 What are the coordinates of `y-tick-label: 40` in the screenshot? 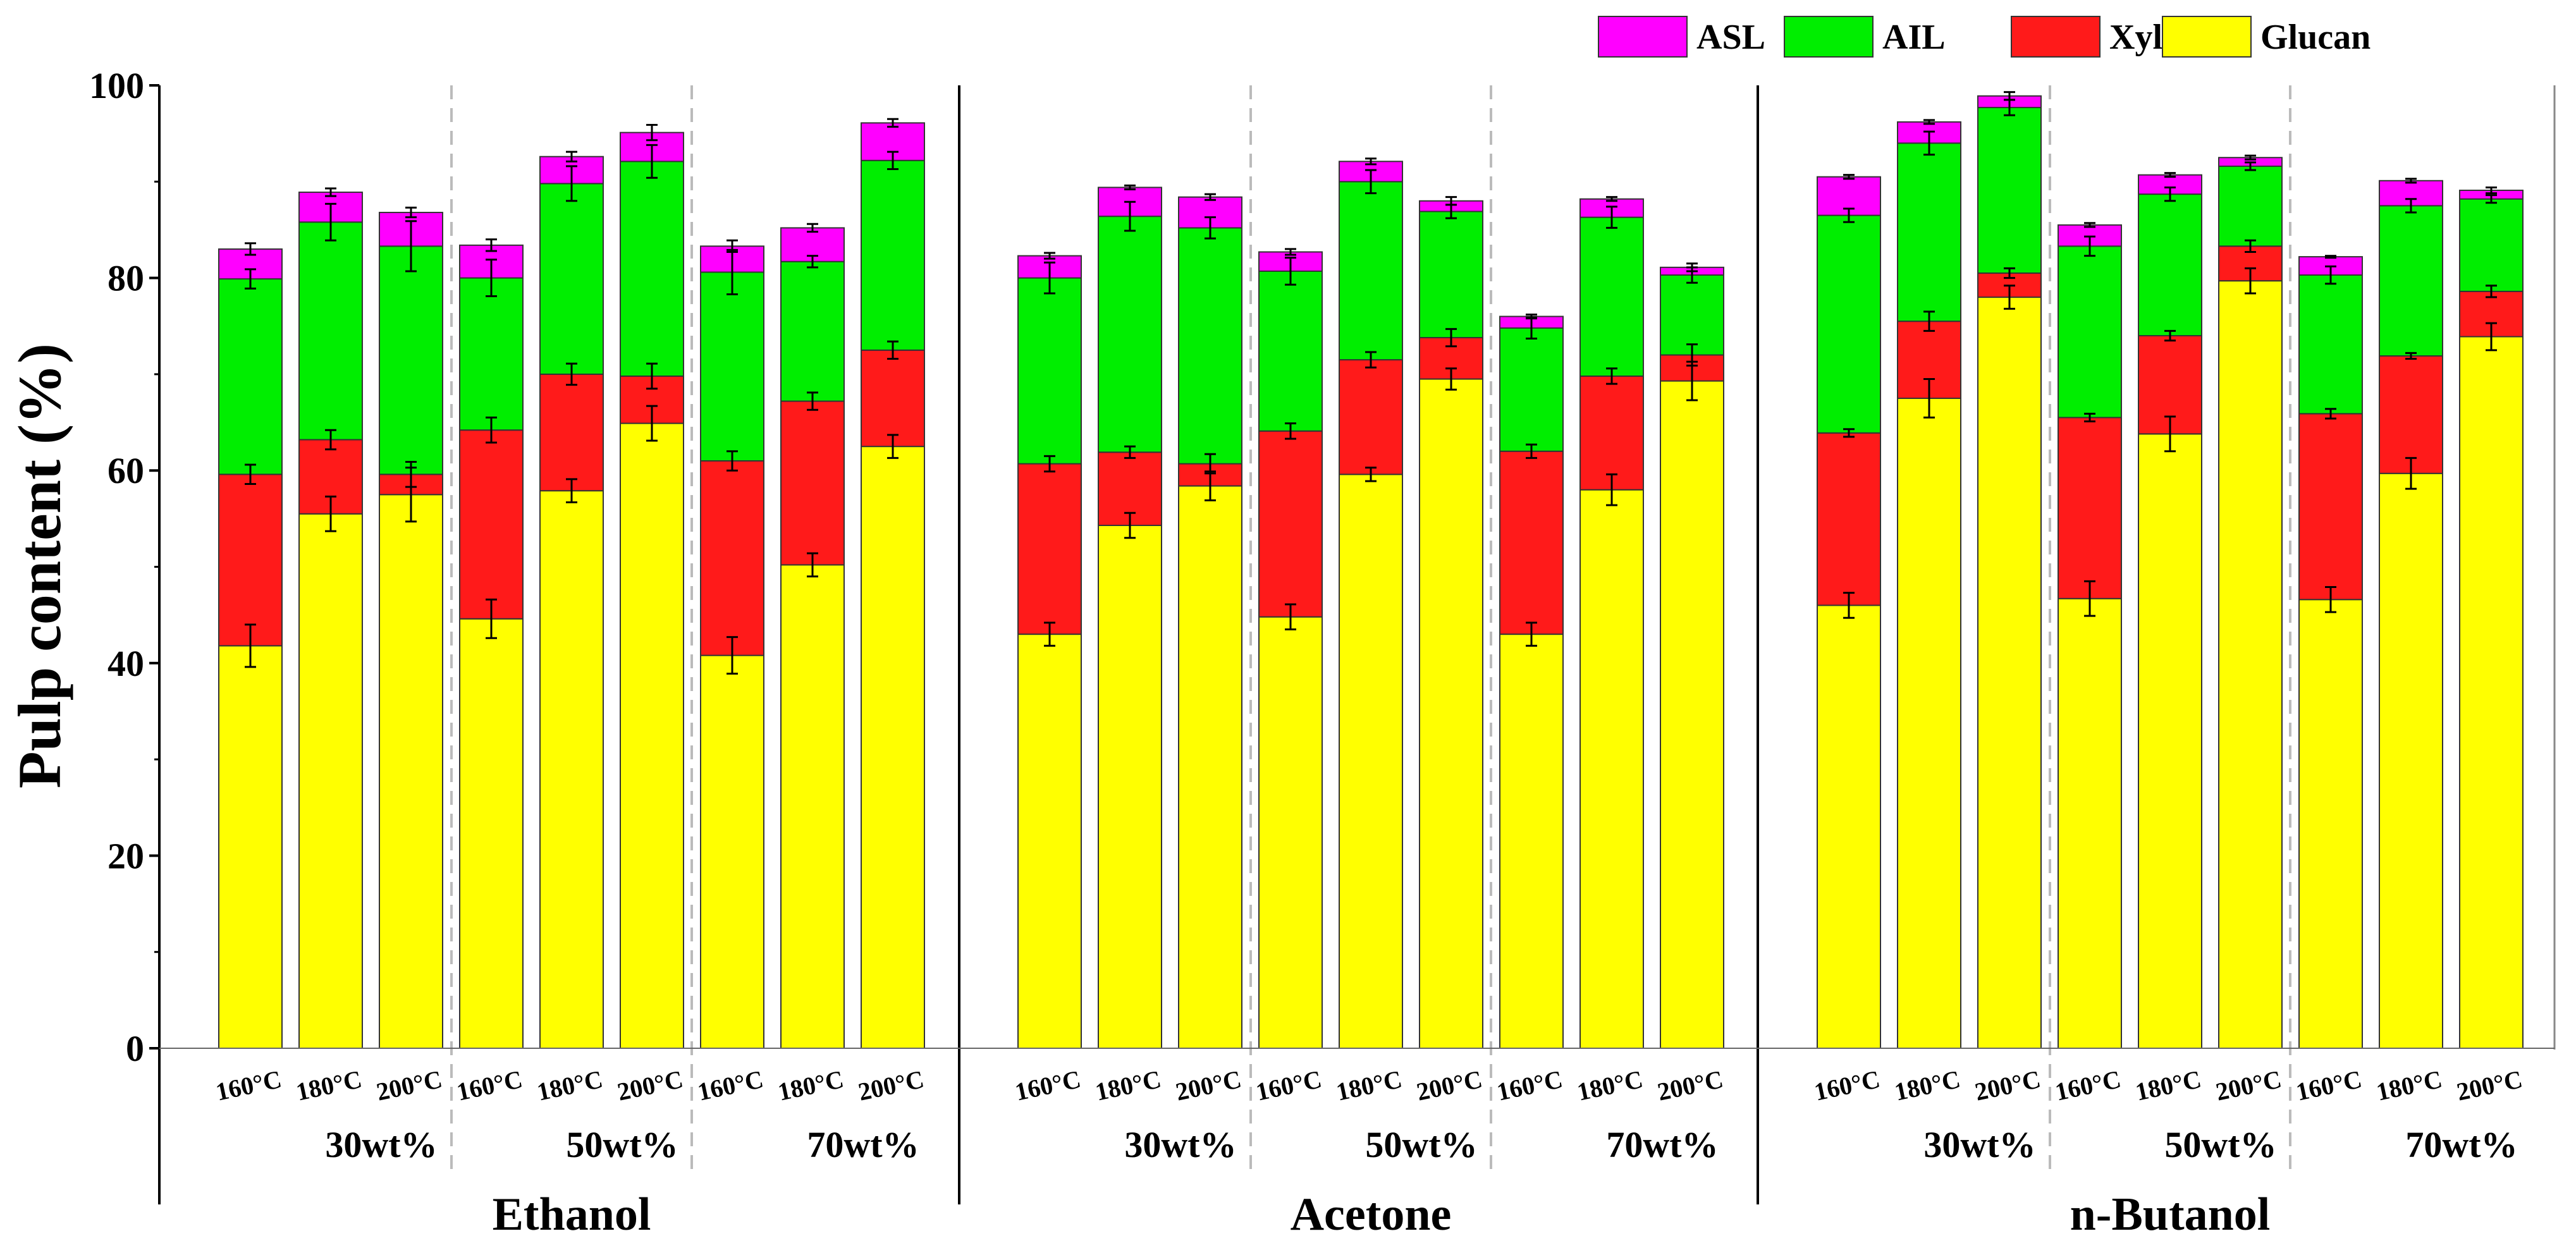 It's located at (125, 663).